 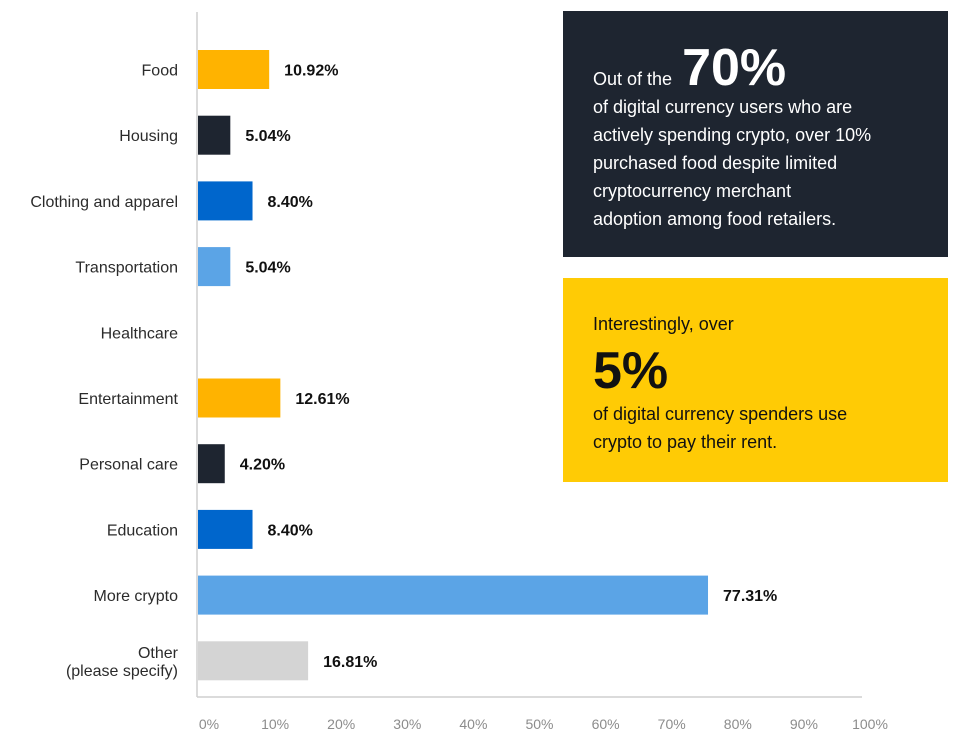 I want to click on x-tick-label: 20%, so click(x=341, y=724).